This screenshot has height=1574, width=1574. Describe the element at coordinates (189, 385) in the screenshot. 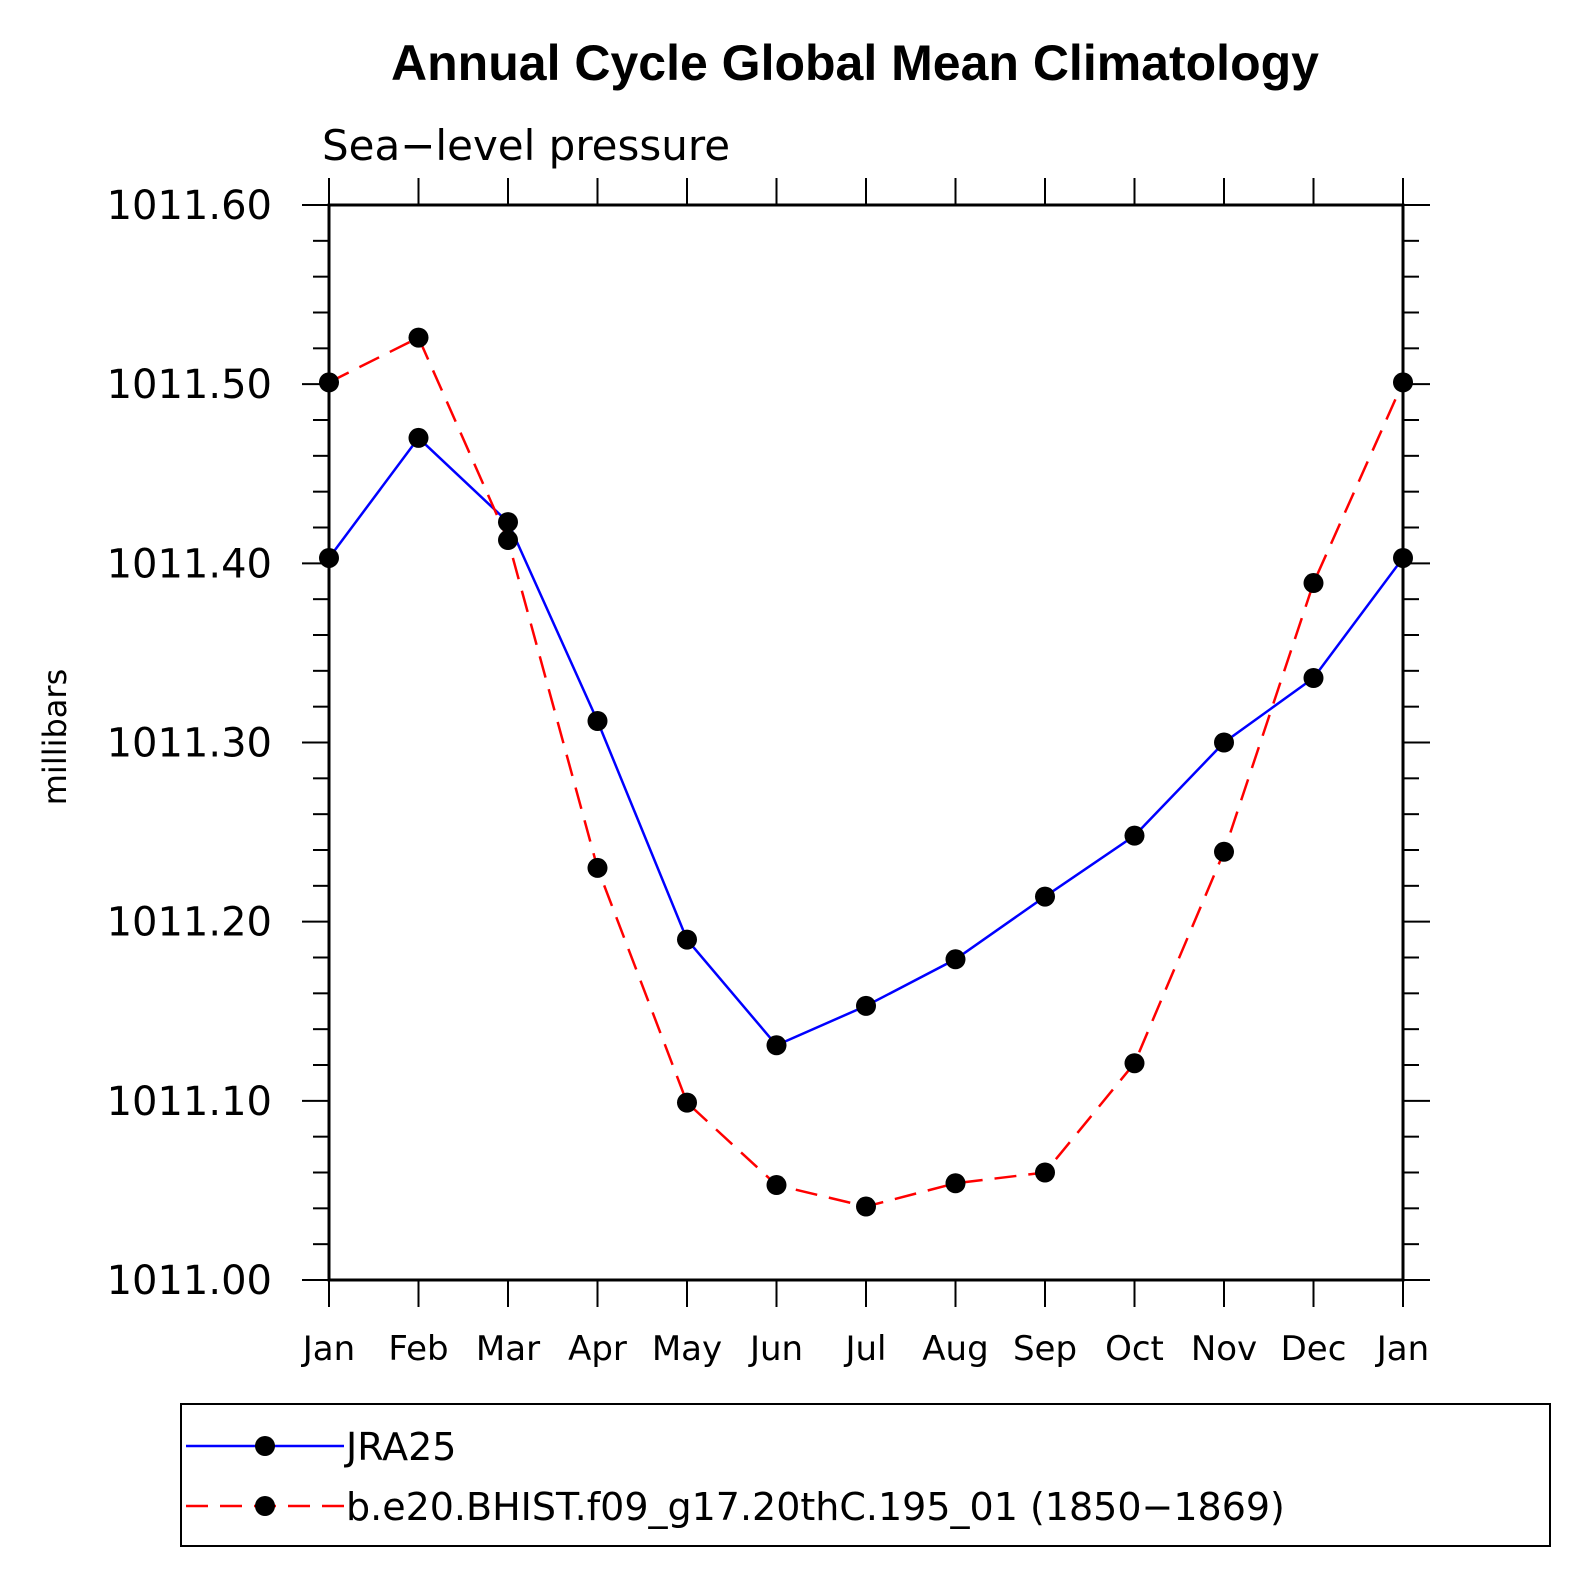

I see `y-tick-label: 1011.50` at that location.